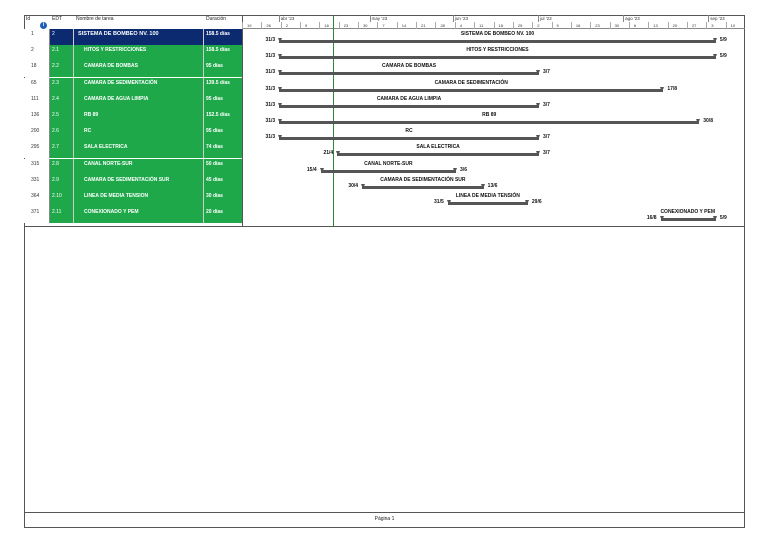 The width and height of the screenshot is (768, 543). Describe the element at coordinates (461, 25) in the screenshot. I see `day-label: 4` at that location.